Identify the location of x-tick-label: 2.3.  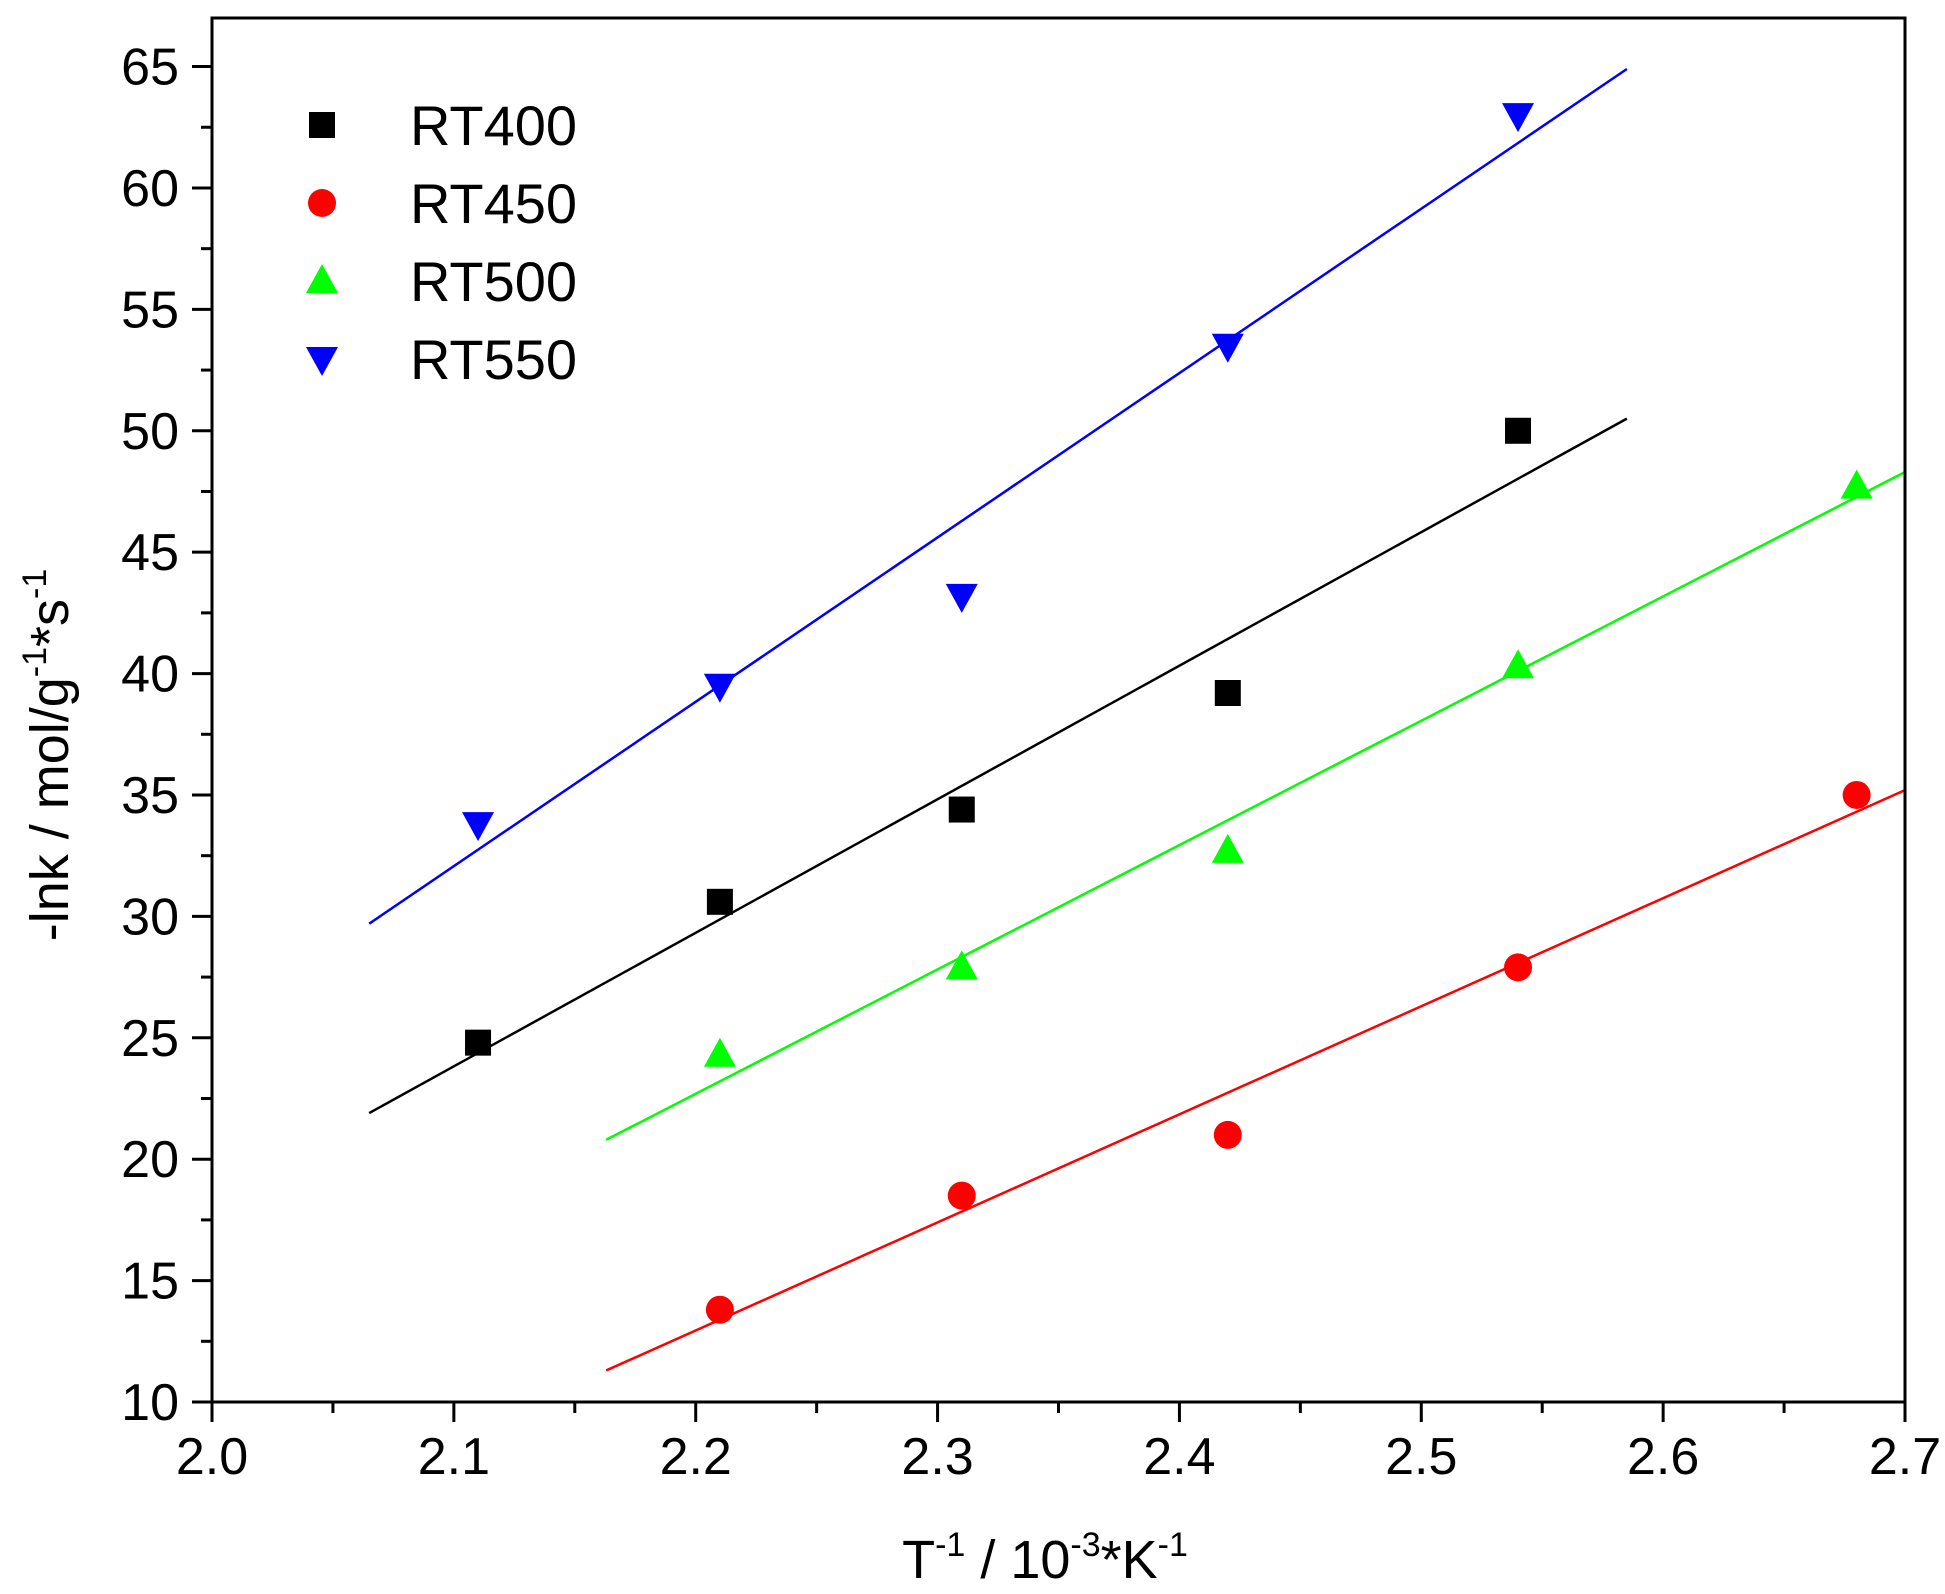
(937, 1457).